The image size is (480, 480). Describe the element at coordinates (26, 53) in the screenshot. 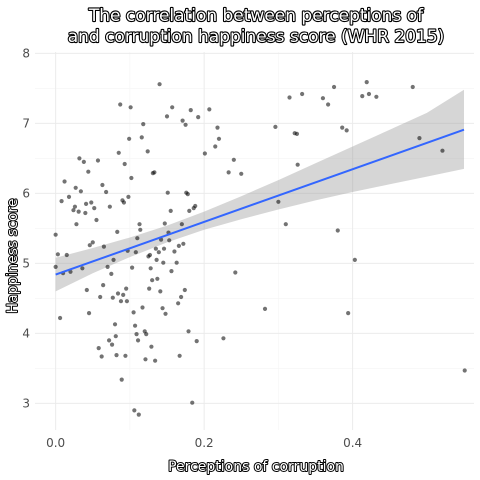

I see `y-tick-label: 8` at that location.